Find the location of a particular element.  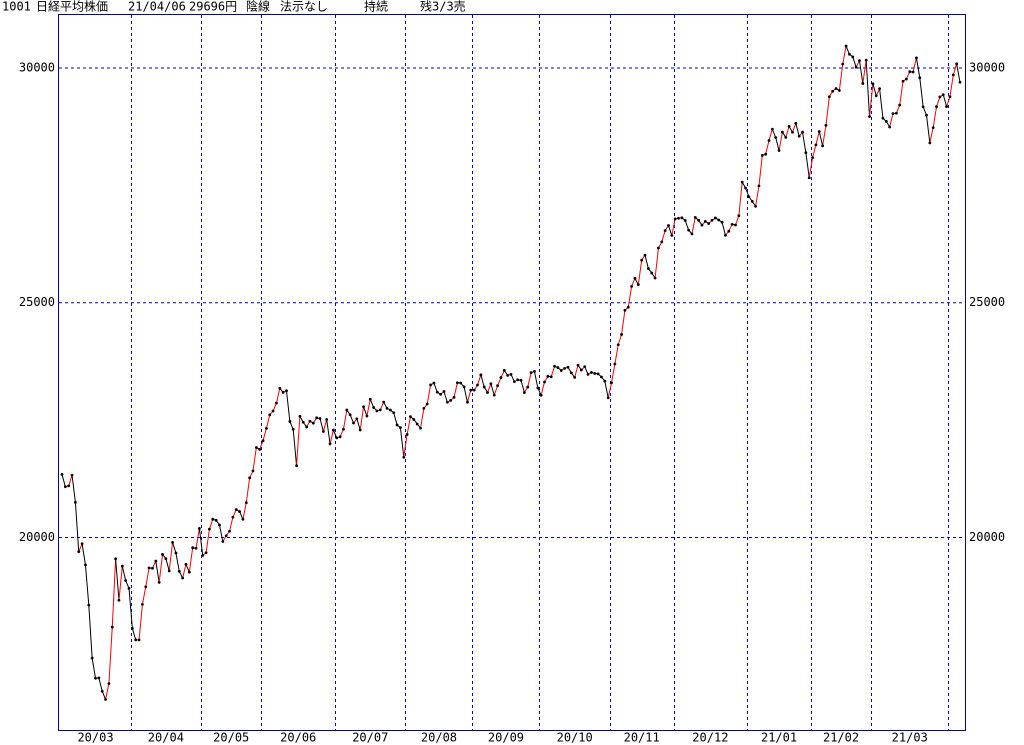

x-tick-label: 20/07 is located at coordinates (370, 738).